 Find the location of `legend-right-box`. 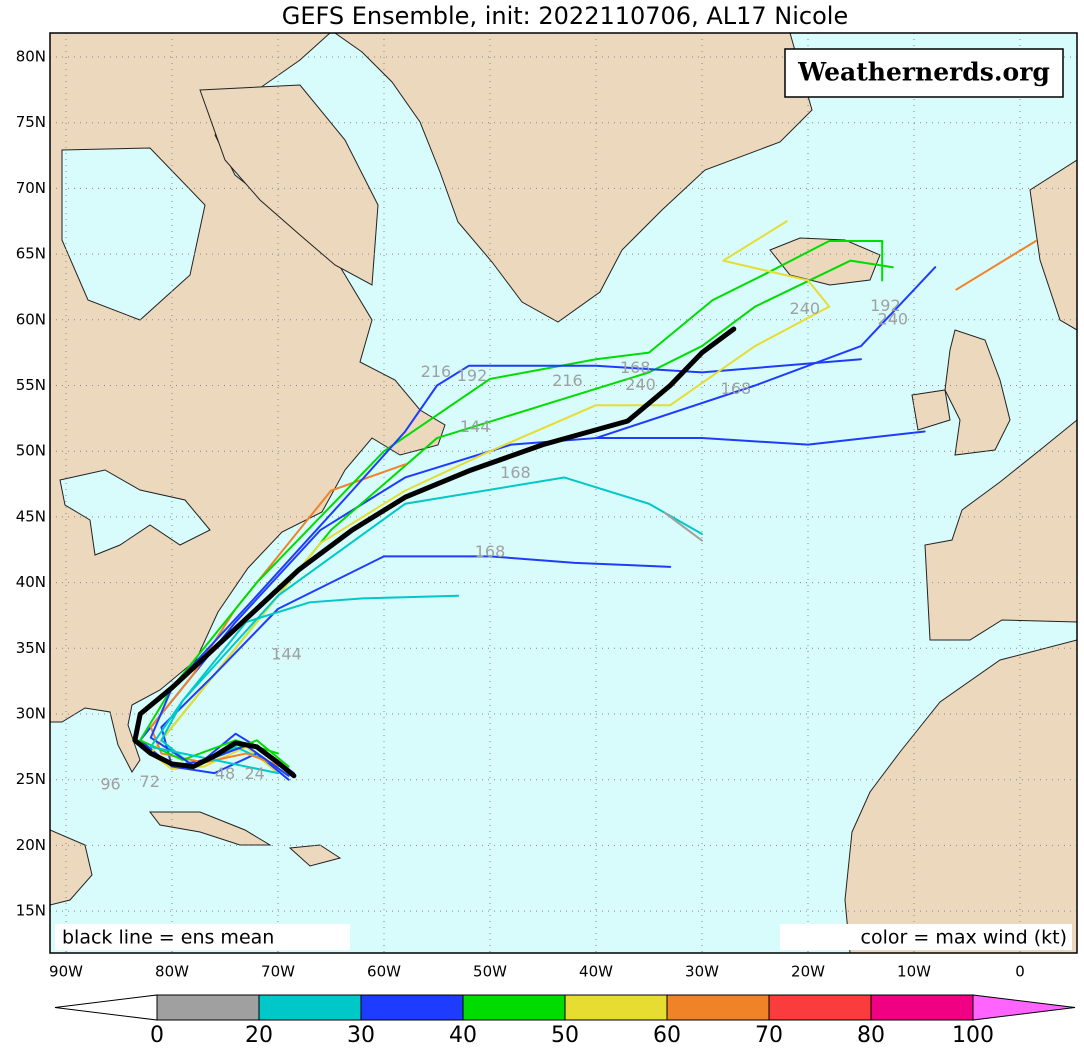

legend-right-box is located at coordinates (926, 937).